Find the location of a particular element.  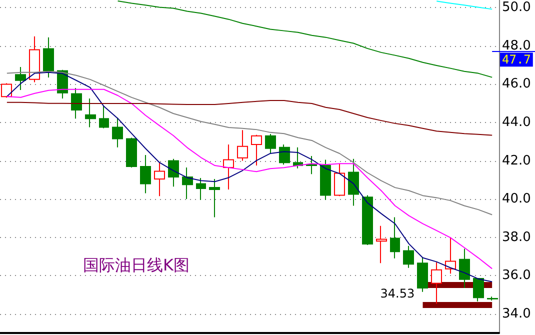

y-tick-label: 42.0 is located at coordinates (516, 160).